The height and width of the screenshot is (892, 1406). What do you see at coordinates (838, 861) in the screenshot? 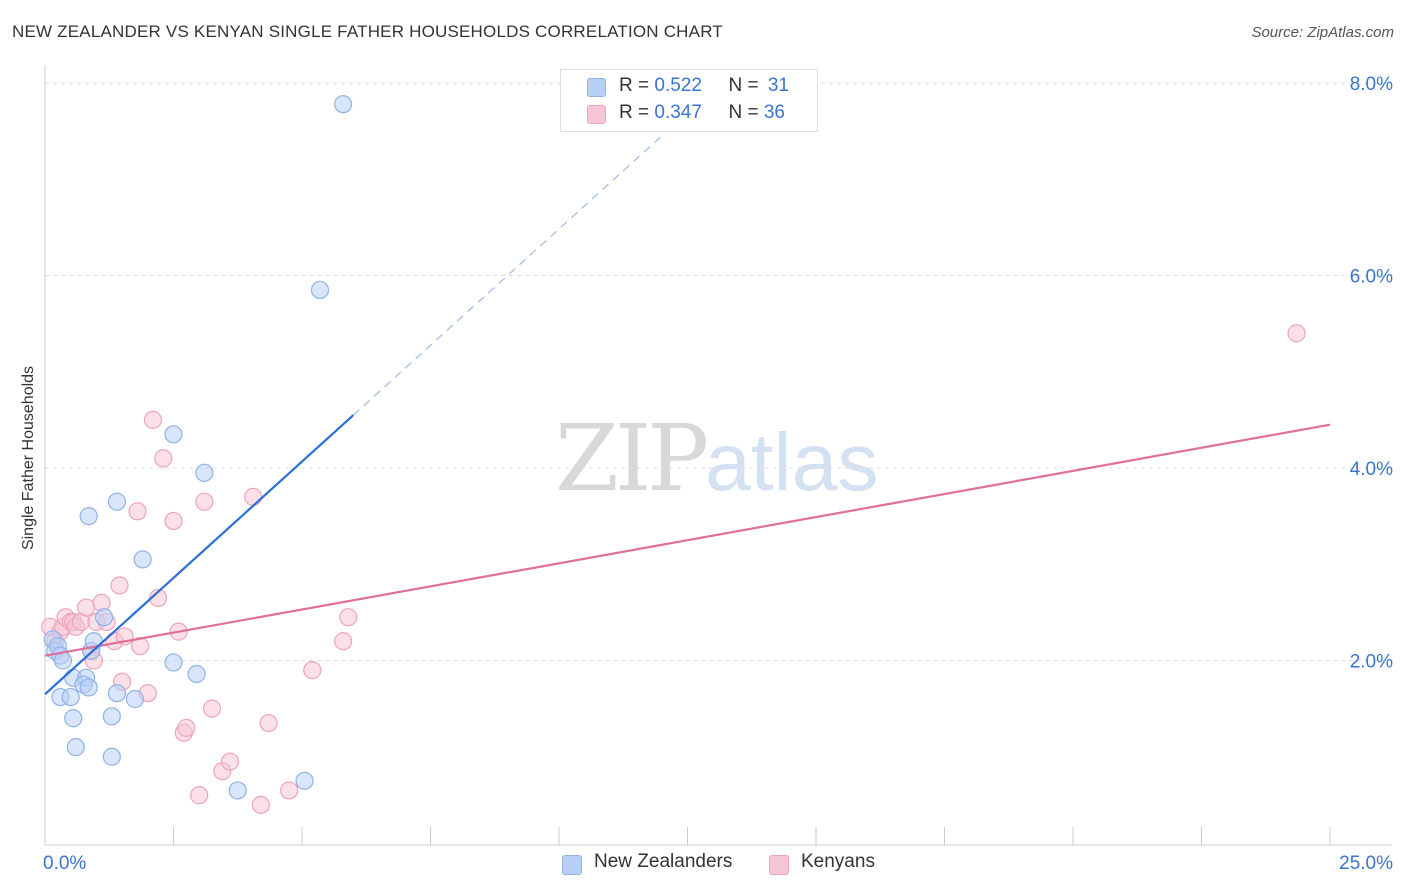
I see `legend-label-kenyans: Kenyans` at bounding box center [838, 861].